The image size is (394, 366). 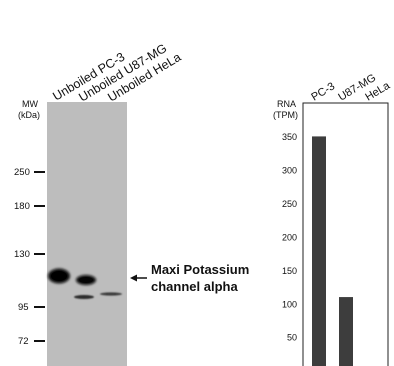 I want to click on y-axis-title: RNA, so click(x=286, y=104).